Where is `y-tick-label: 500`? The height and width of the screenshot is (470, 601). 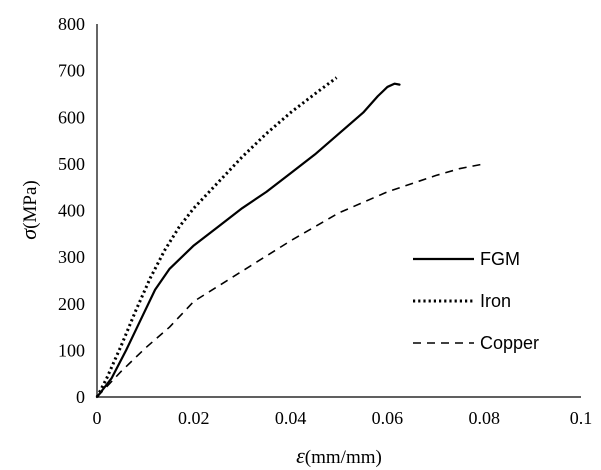 y-tick-label: 500 is located at coordinates (71, 164).